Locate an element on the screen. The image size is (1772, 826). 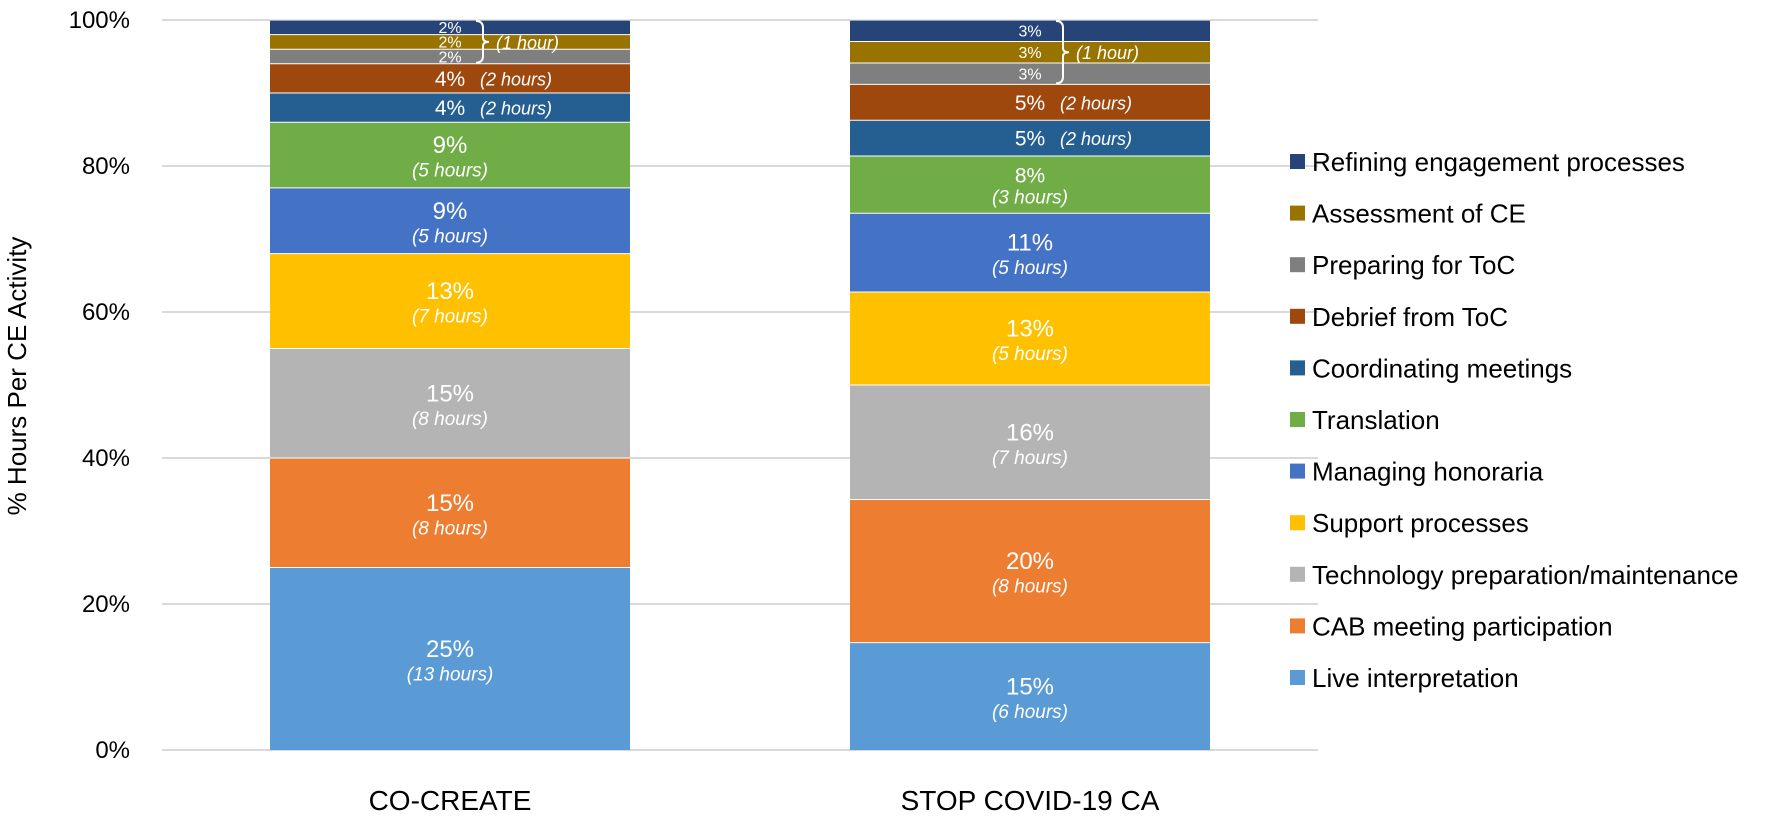
hours-label: (3 hours) is located at coordinates (1030, 198).